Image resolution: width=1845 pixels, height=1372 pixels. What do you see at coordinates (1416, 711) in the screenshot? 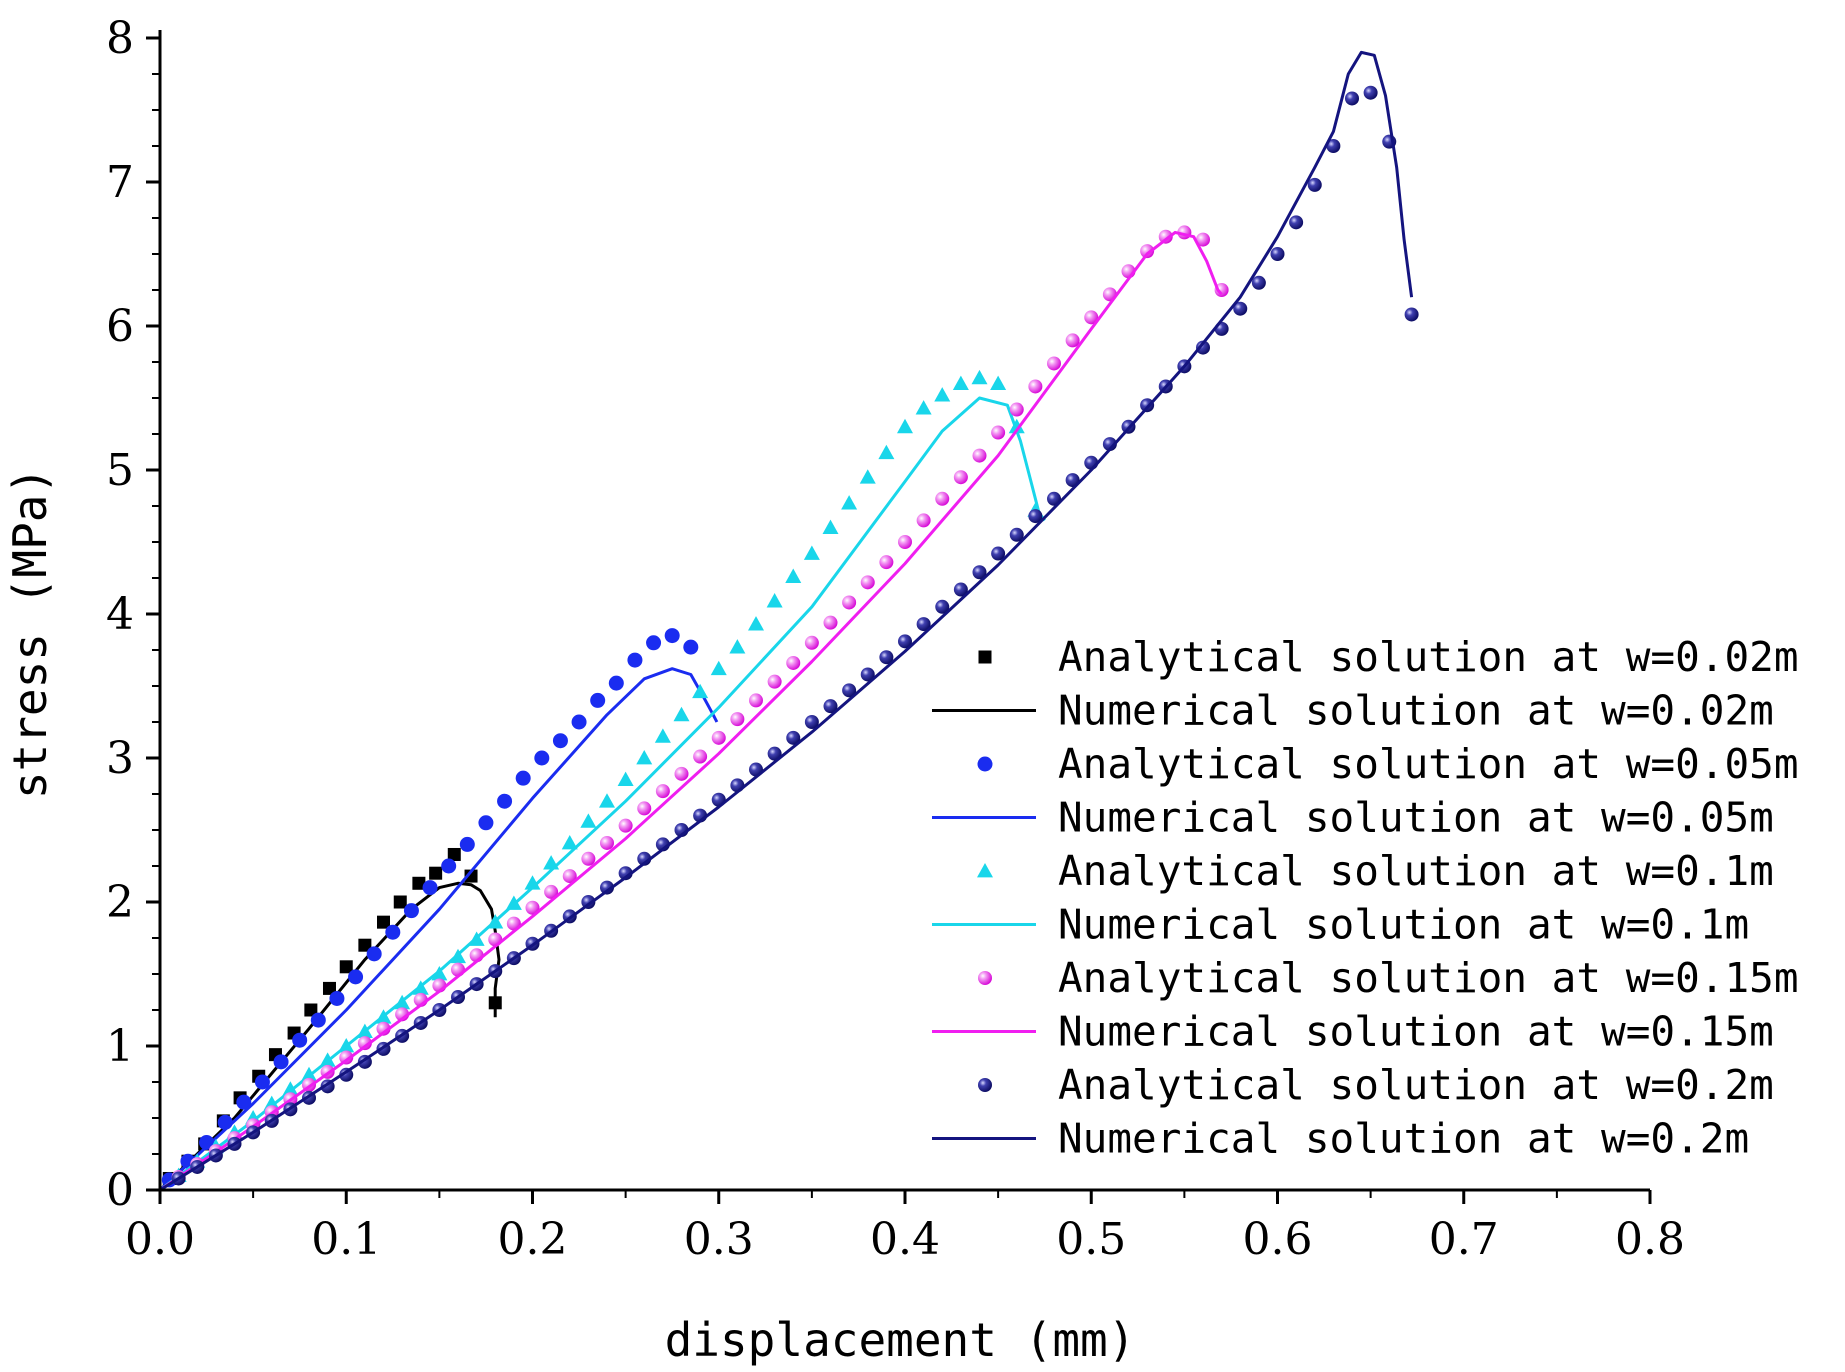
I see `legend-label: Numerical solution at w=0.02m` at bounding box center [1416, 711].